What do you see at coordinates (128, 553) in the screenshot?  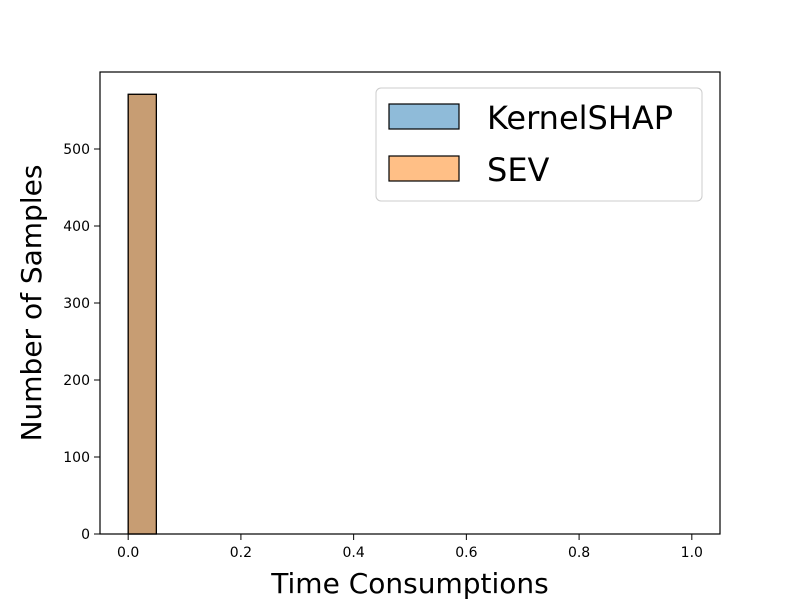 I see `x-tick-label: 0.0` at bounding box center [128, 553].